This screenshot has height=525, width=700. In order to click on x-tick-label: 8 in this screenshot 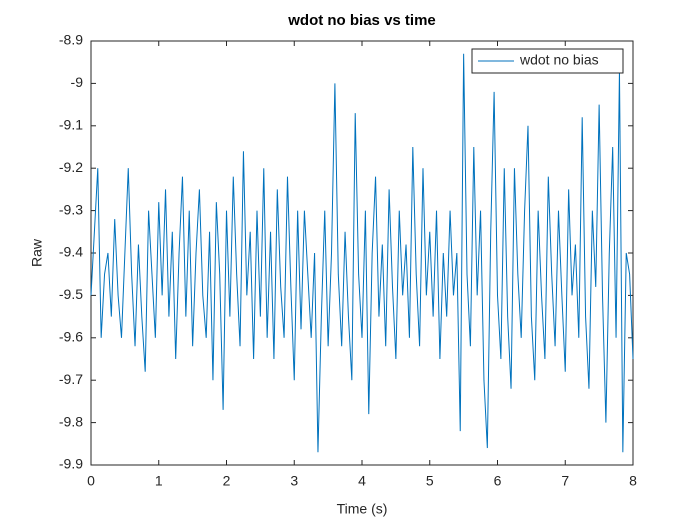, I will do `click(633, 481)`.